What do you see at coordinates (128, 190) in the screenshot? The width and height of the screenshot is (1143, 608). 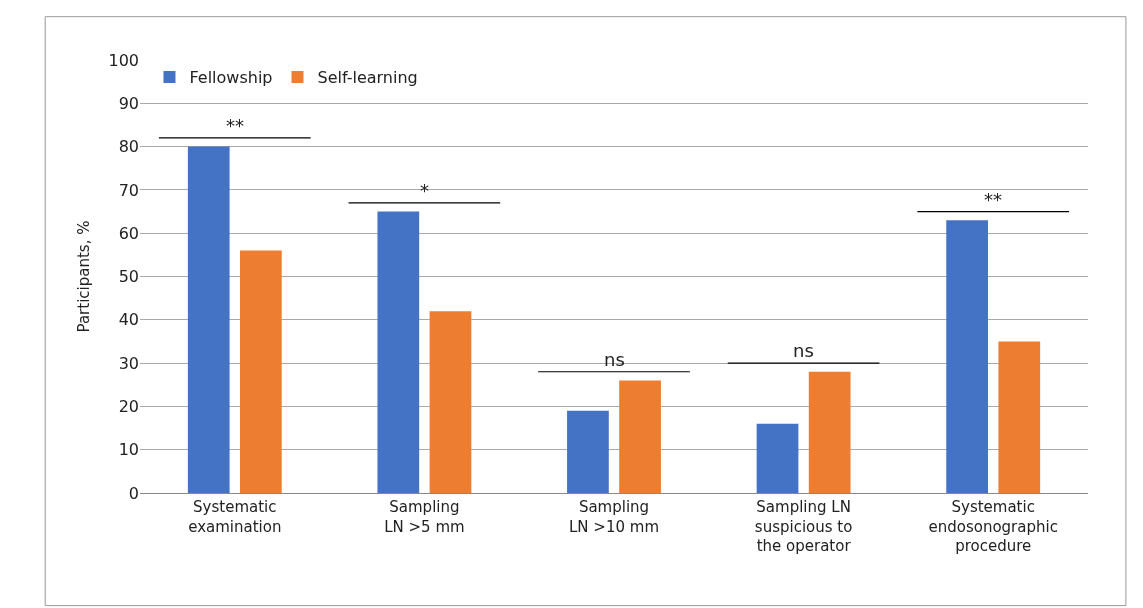 I see `y-tick-label: 70` at bounding box center [128, 190].